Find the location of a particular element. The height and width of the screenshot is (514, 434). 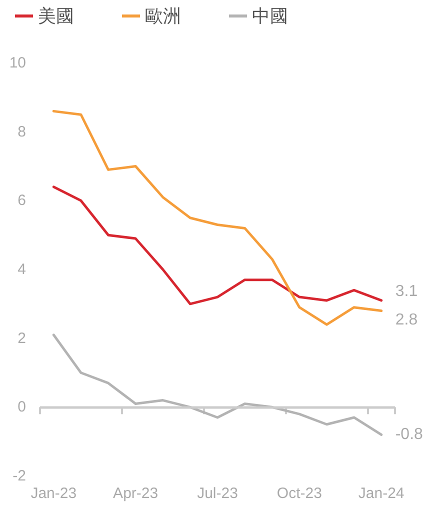

y-tick-label: 6 is located at coordinates (22, 201).